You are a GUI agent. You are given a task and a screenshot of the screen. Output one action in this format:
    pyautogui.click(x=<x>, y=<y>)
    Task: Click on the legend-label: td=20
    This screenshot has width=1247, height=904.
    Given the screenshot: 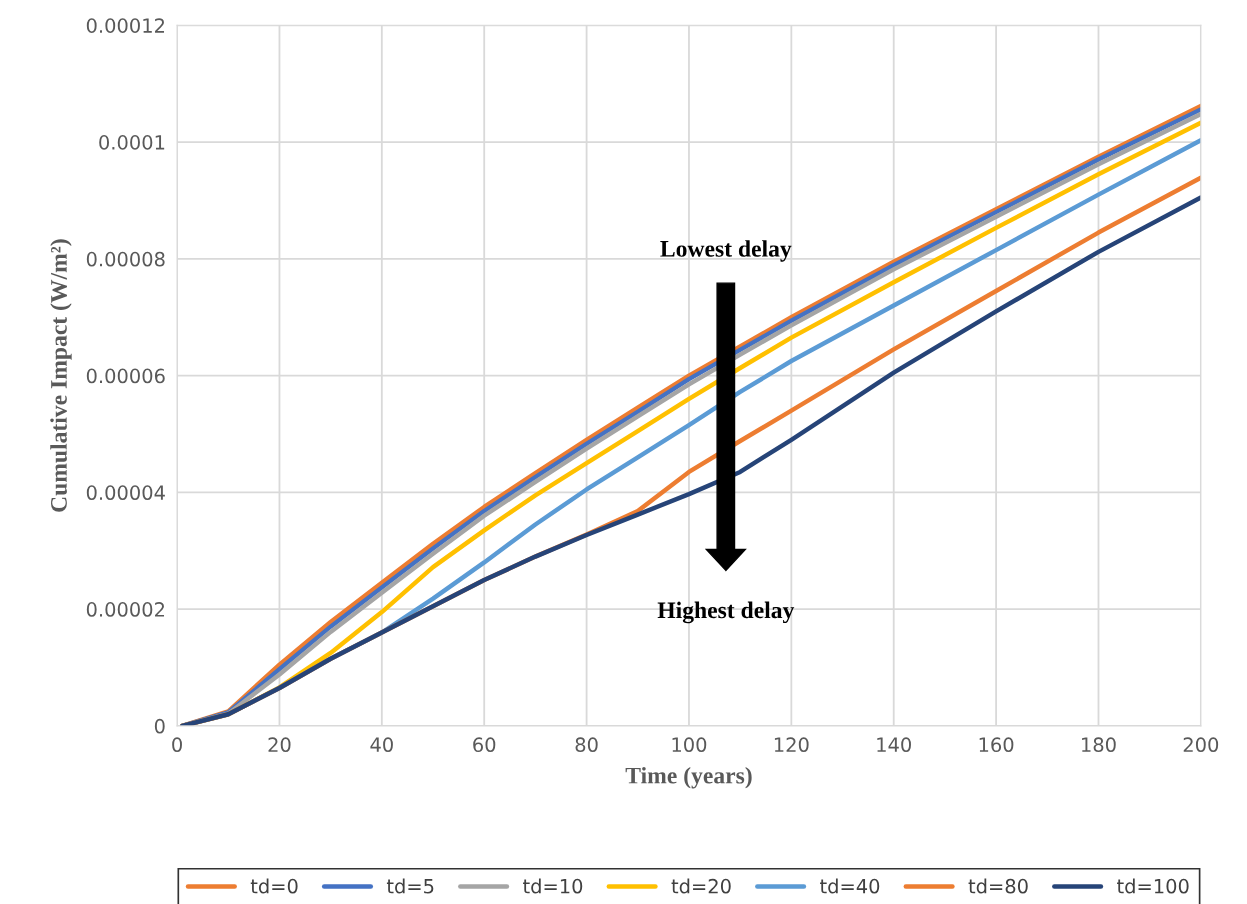 What is the action you would take?
    pyautogui.click(x=701, y=886)
    